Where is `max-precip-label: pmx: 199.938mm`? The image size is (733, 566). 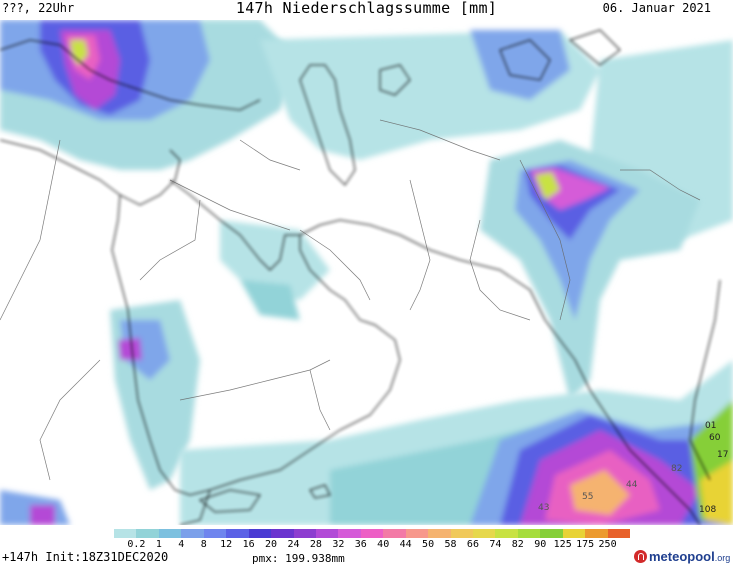
max-precip-label: pmx: 199.938mm is located at coordinates (298, 558).